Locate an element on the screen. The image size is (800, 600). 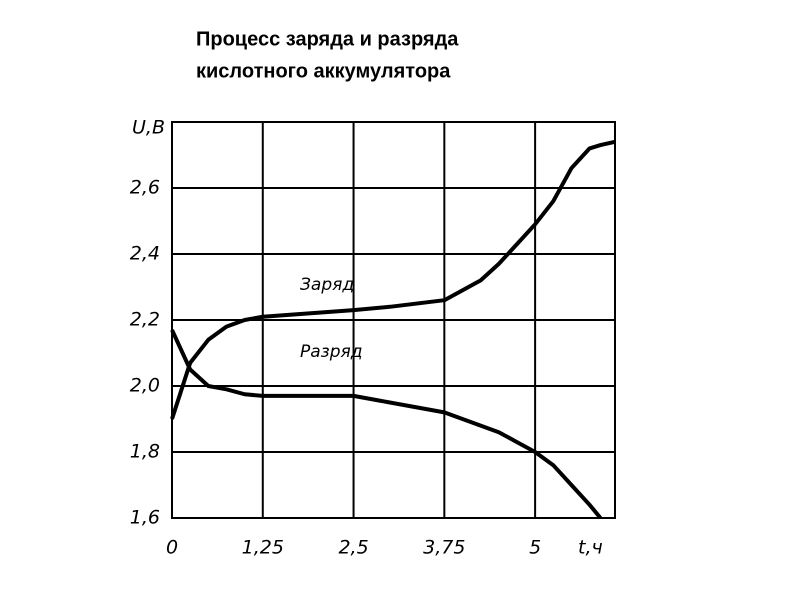
x-tick-label: 5 is located at coordinates (535, 548).